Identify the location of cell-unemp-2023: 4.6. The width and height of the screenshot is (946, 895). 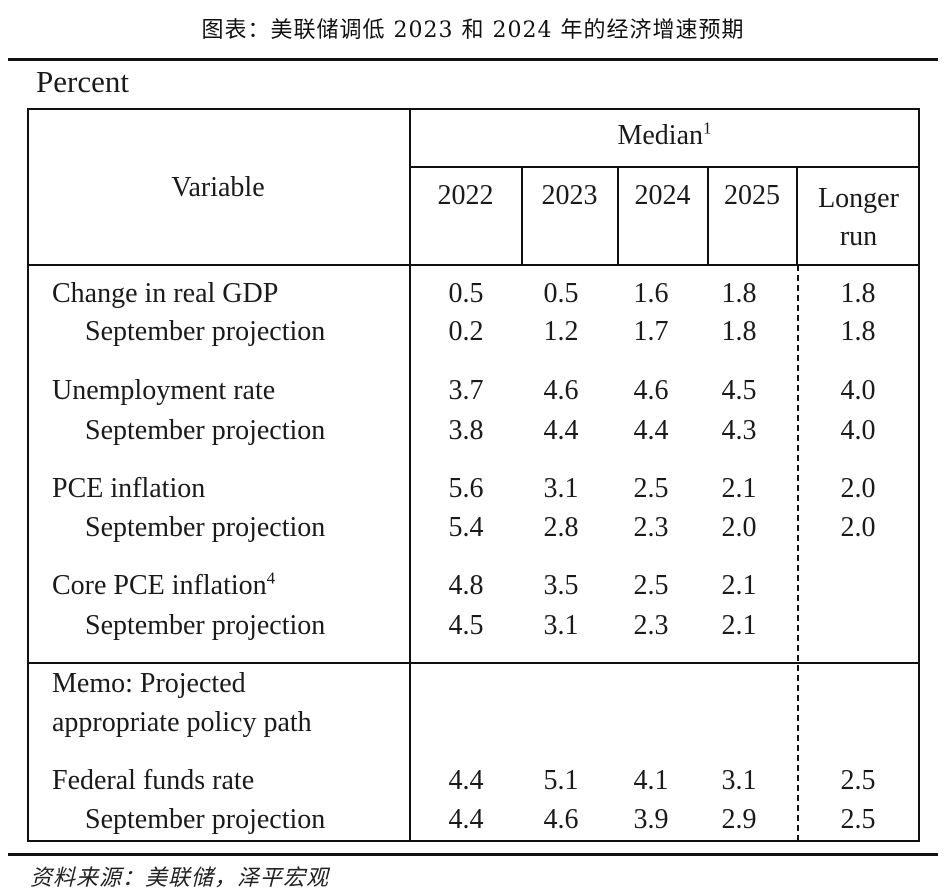
(561, 390).